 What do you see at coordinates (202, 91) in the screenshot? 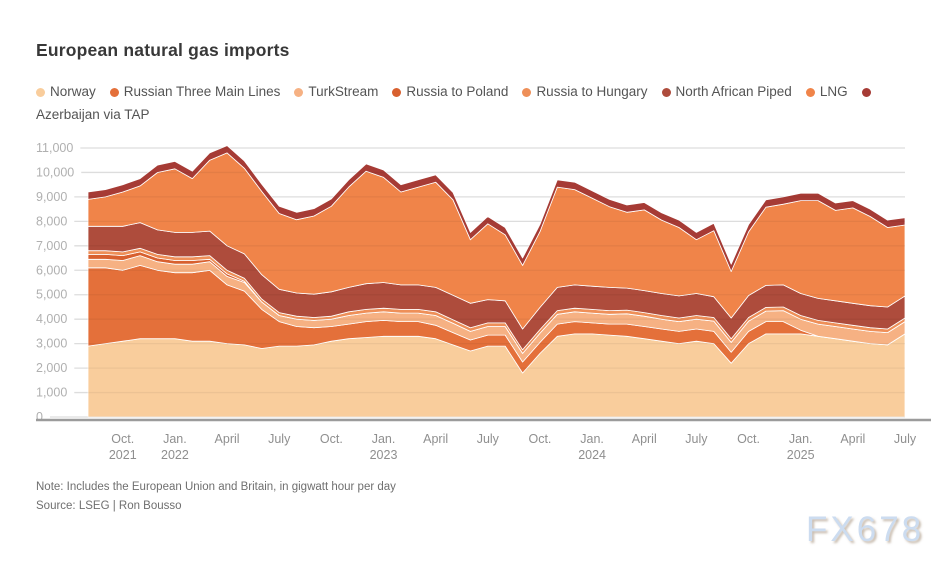
I see `legend-label: Russian Three Main Lines` at bounding box center [202, 91].